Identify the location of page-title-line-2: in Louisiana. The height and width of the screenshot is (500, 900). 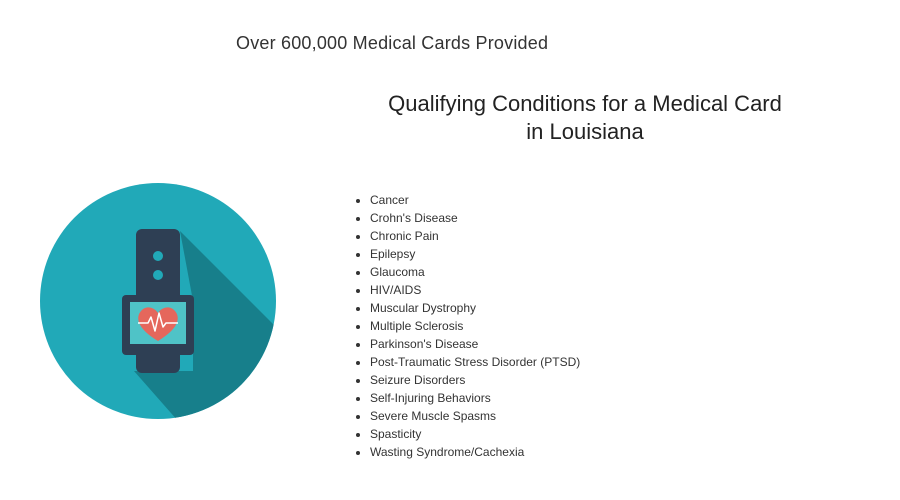
(585, 131).